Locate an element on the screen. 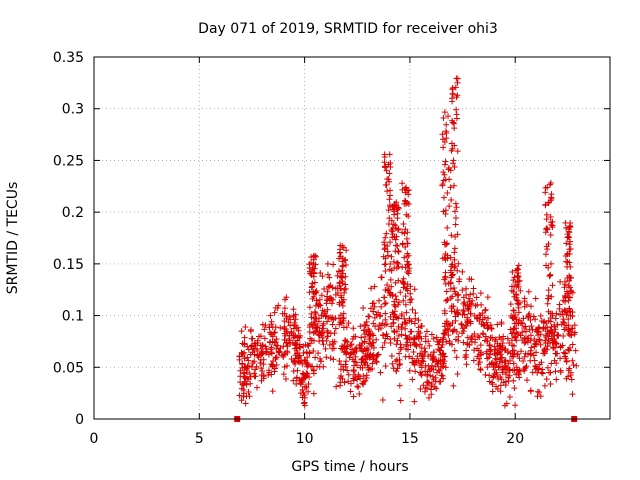  y-tick-label: 0.3 is located at coordinates (73, 110).